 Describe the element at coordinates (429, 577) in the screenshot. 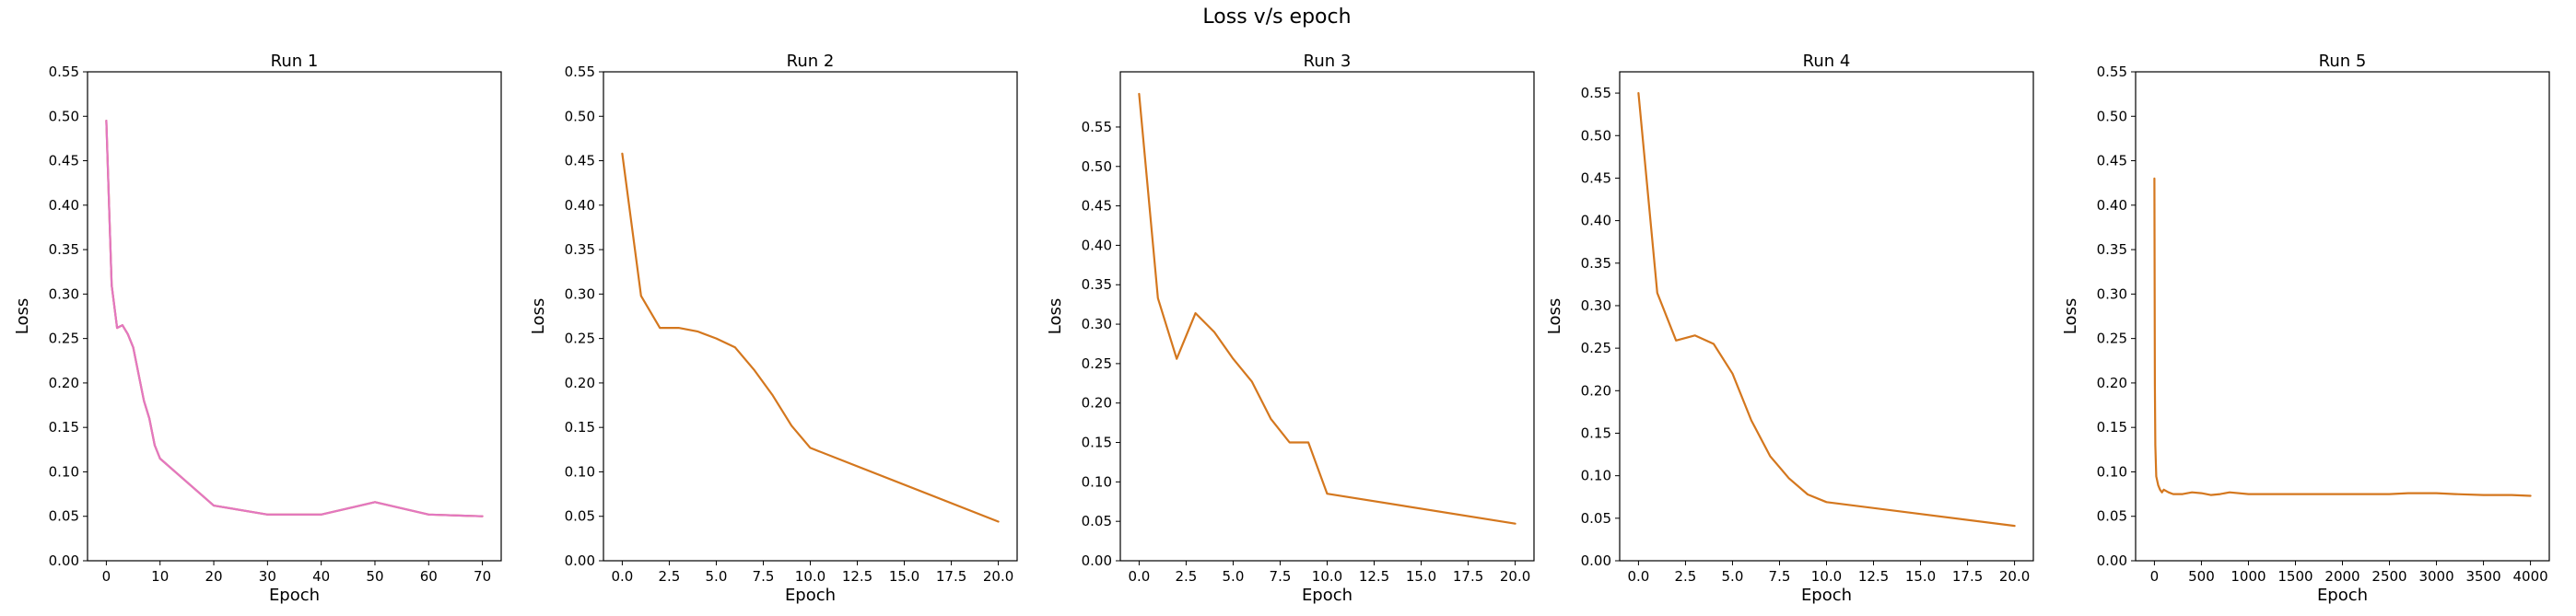

I see `x-tick-label: 60` at that location.